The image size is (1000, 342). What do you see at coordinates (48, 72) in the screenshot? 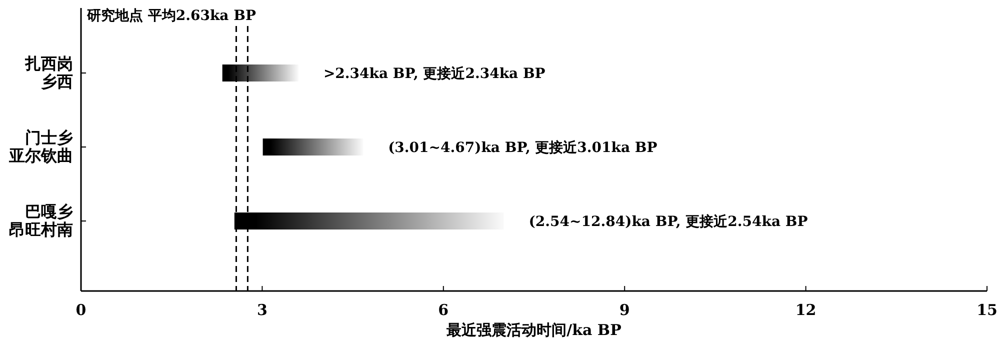
I see `y-tick-label: 扎西岗乡西` at bounding box center [48, 72].